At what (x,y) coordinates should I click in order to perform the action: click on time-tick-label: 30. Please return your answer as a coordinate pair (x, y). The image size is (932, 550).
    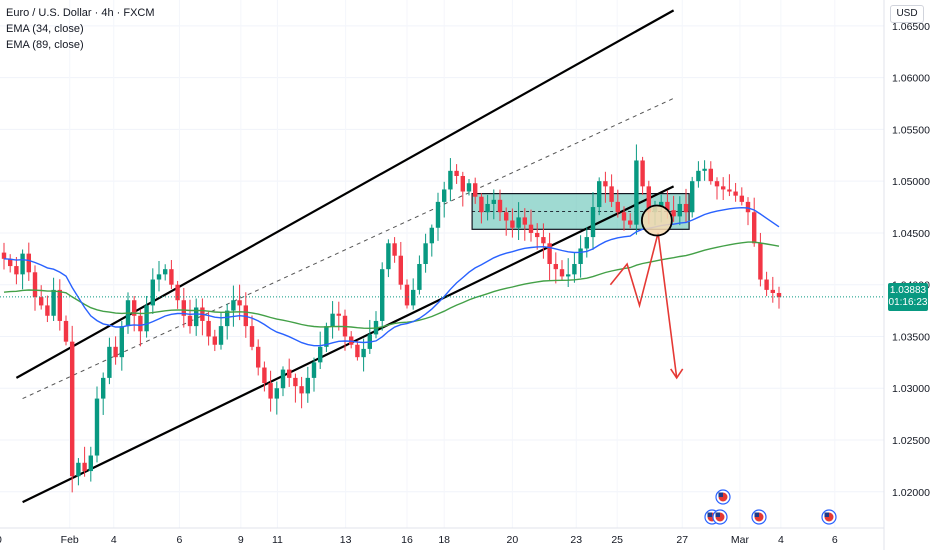
    Looking at the image, I should click on (1, 540).